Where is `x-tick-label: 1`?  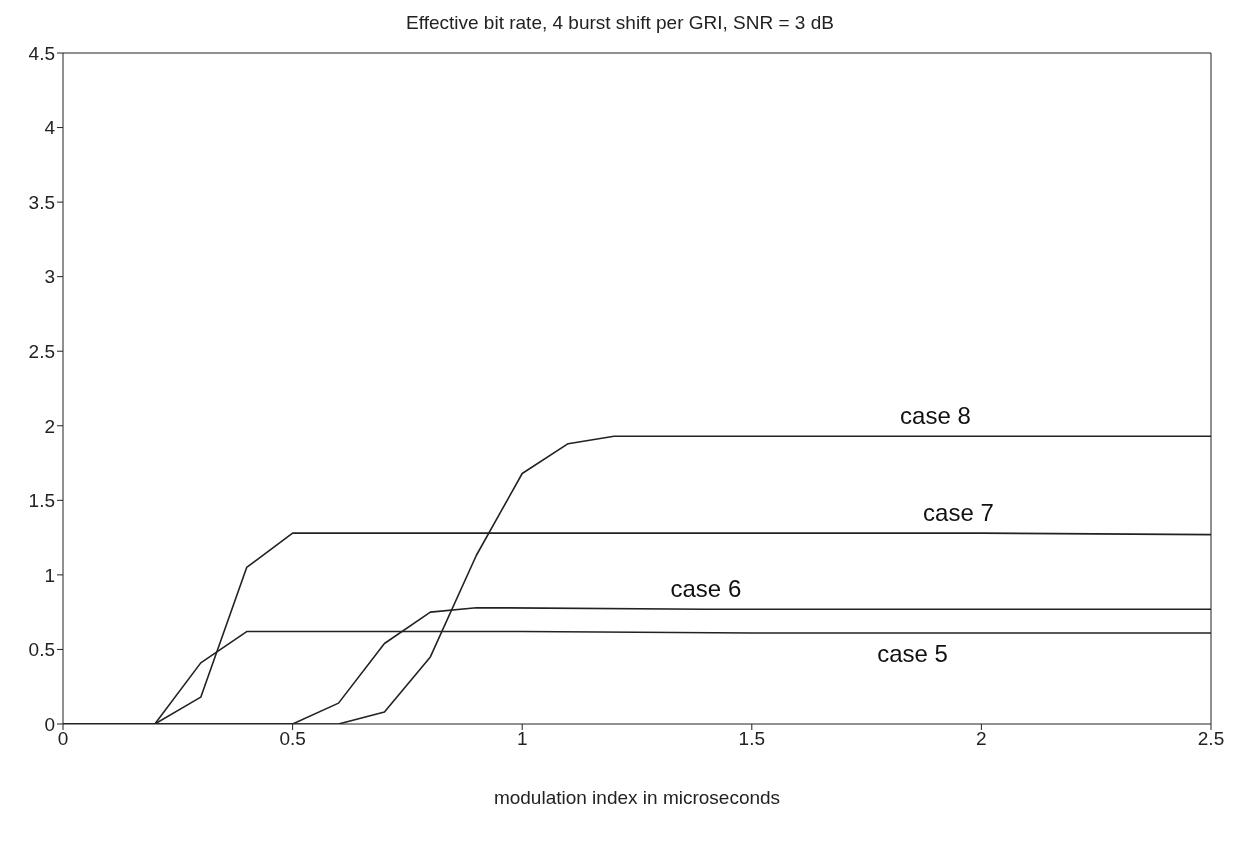 x-tick-label: 1 is located at coordinates (522, 739).